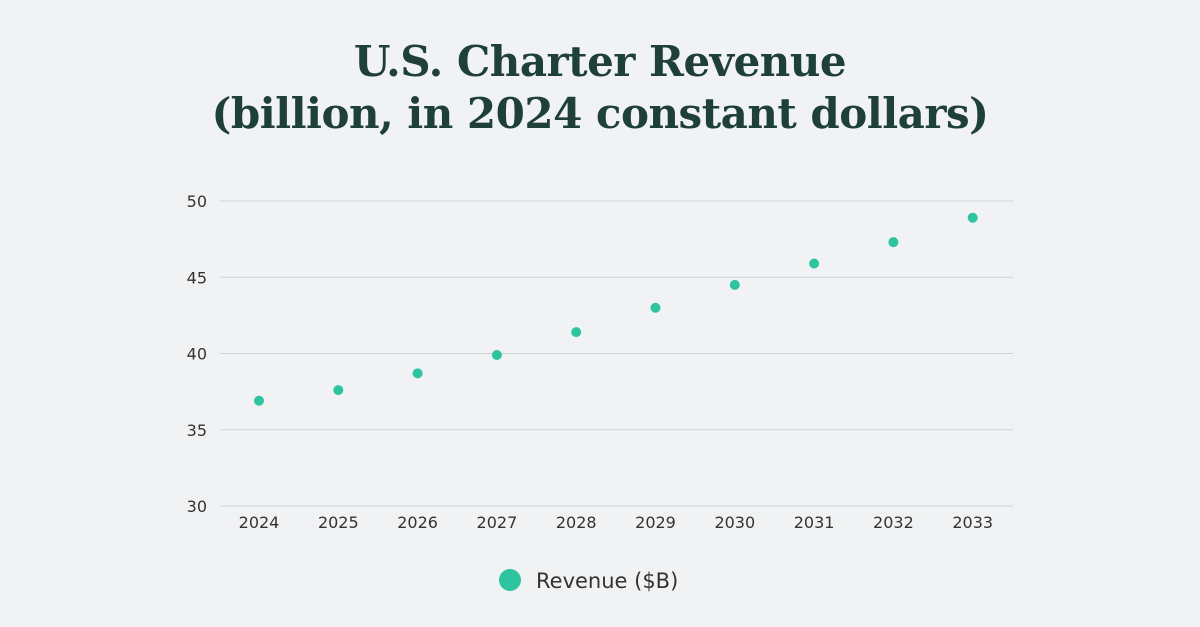 The height and width of the screenshot is (627, 1200). What do you see at coordinates (893, 522) in the screenshot?
I see `x-tick-label: 2032` at bounding box center [893, 522].